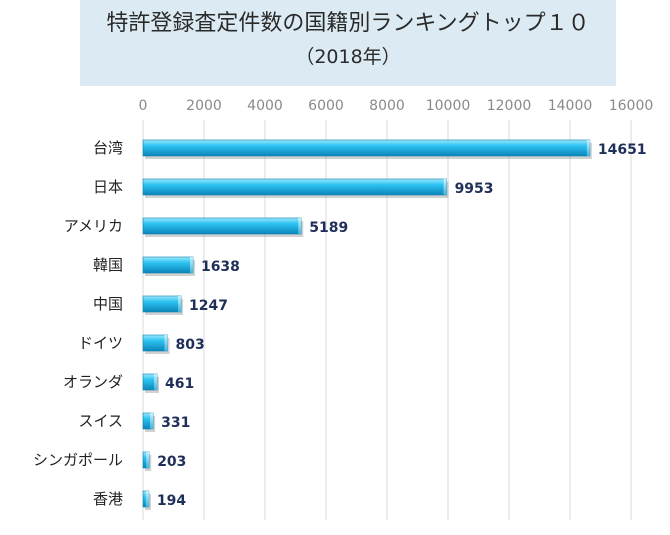 This screenshot has width=670, height=535. I want to click on category-label: 日本, so click(108, 187).